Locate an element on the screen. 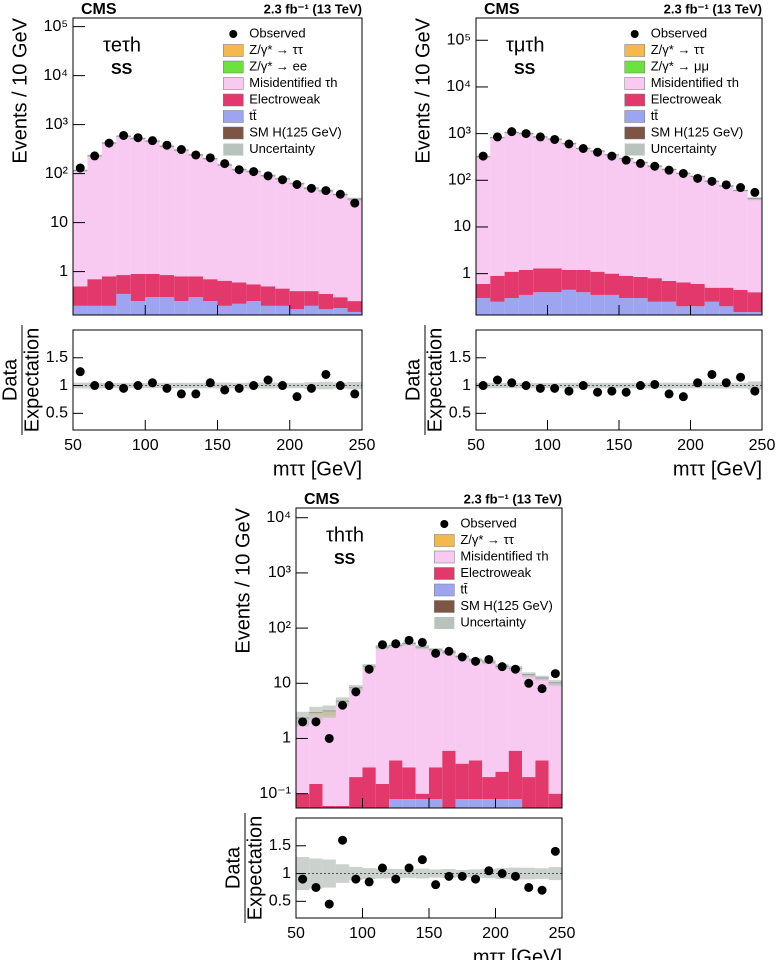  y-axis-label: Events / 10 GeV is located at coordinates (243, 580).